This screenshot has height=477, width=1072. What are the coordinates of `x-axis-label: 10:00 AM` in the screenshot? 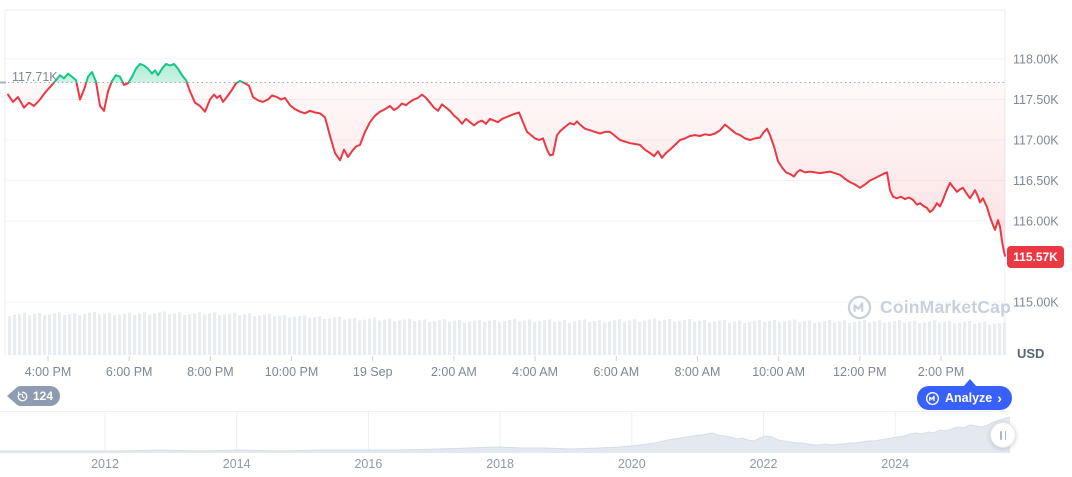 It's located at (778, 372).